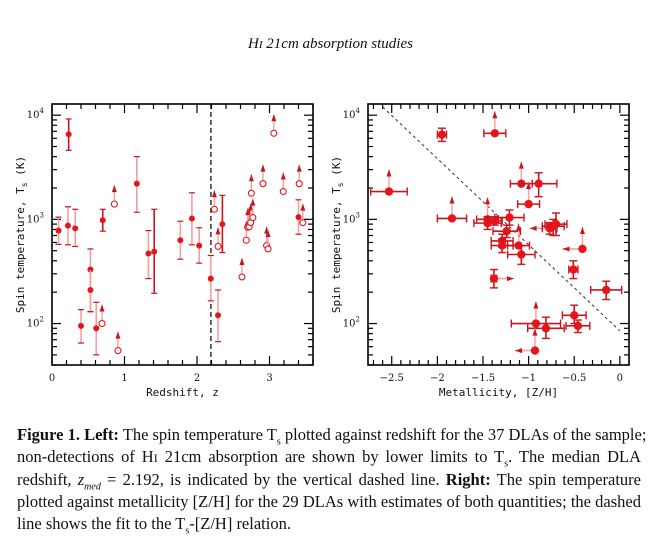  I want to click on caption-figure-label: Figure 1., so click(48, 434).